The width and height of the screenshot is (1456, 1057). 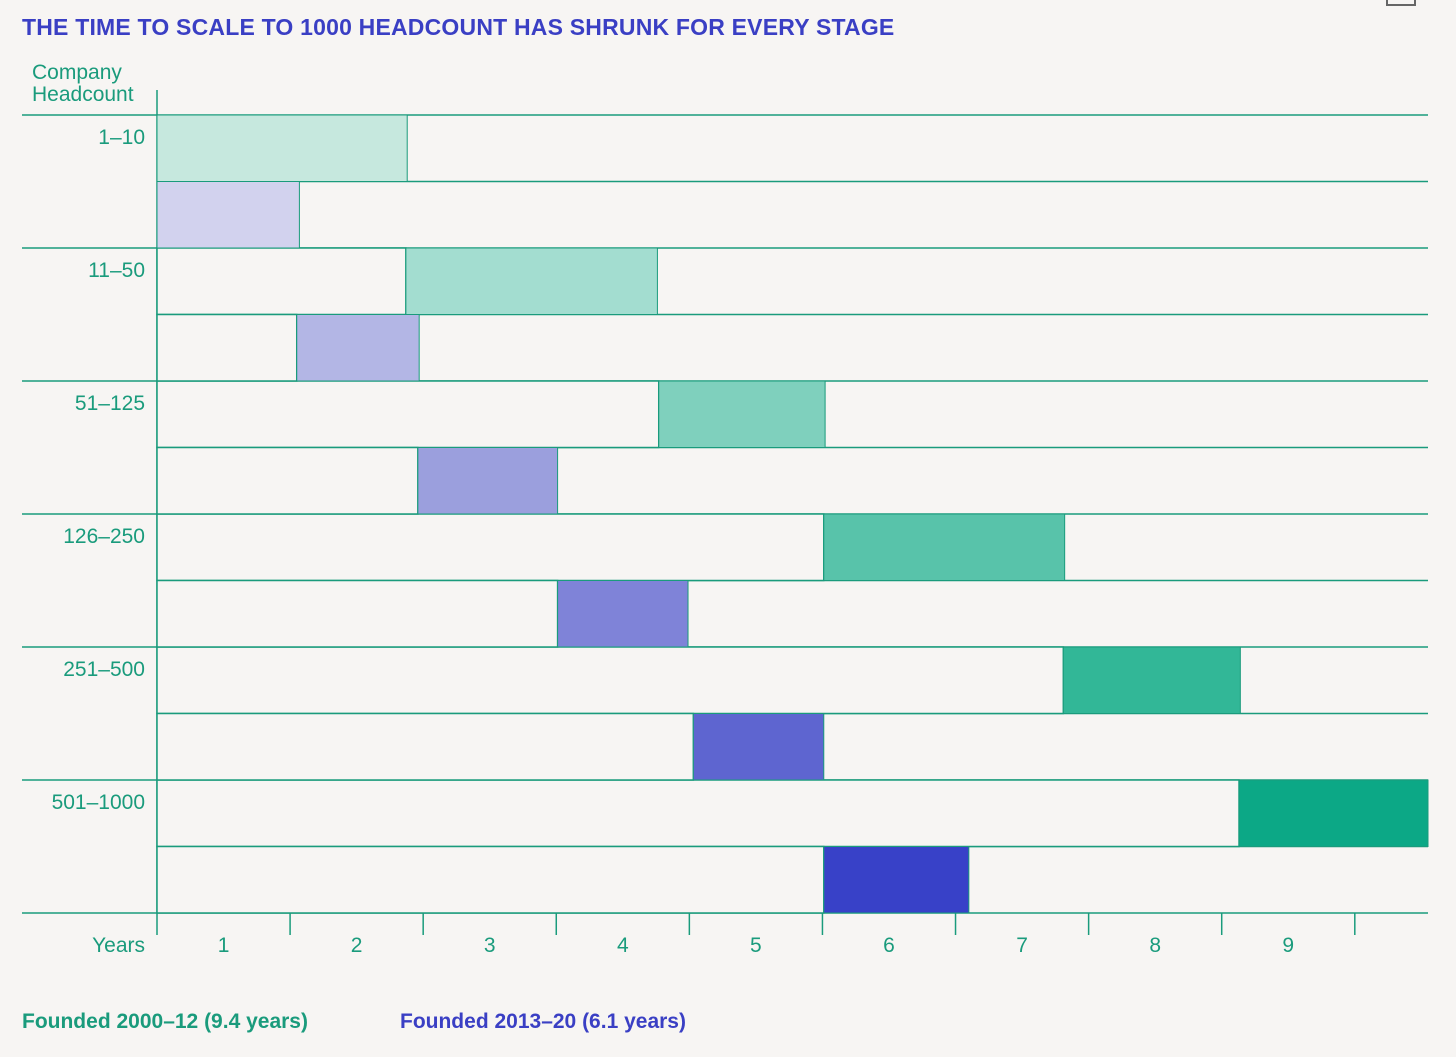 I want to click on x-tick-label-5: 5, so click(x=756, y=945).